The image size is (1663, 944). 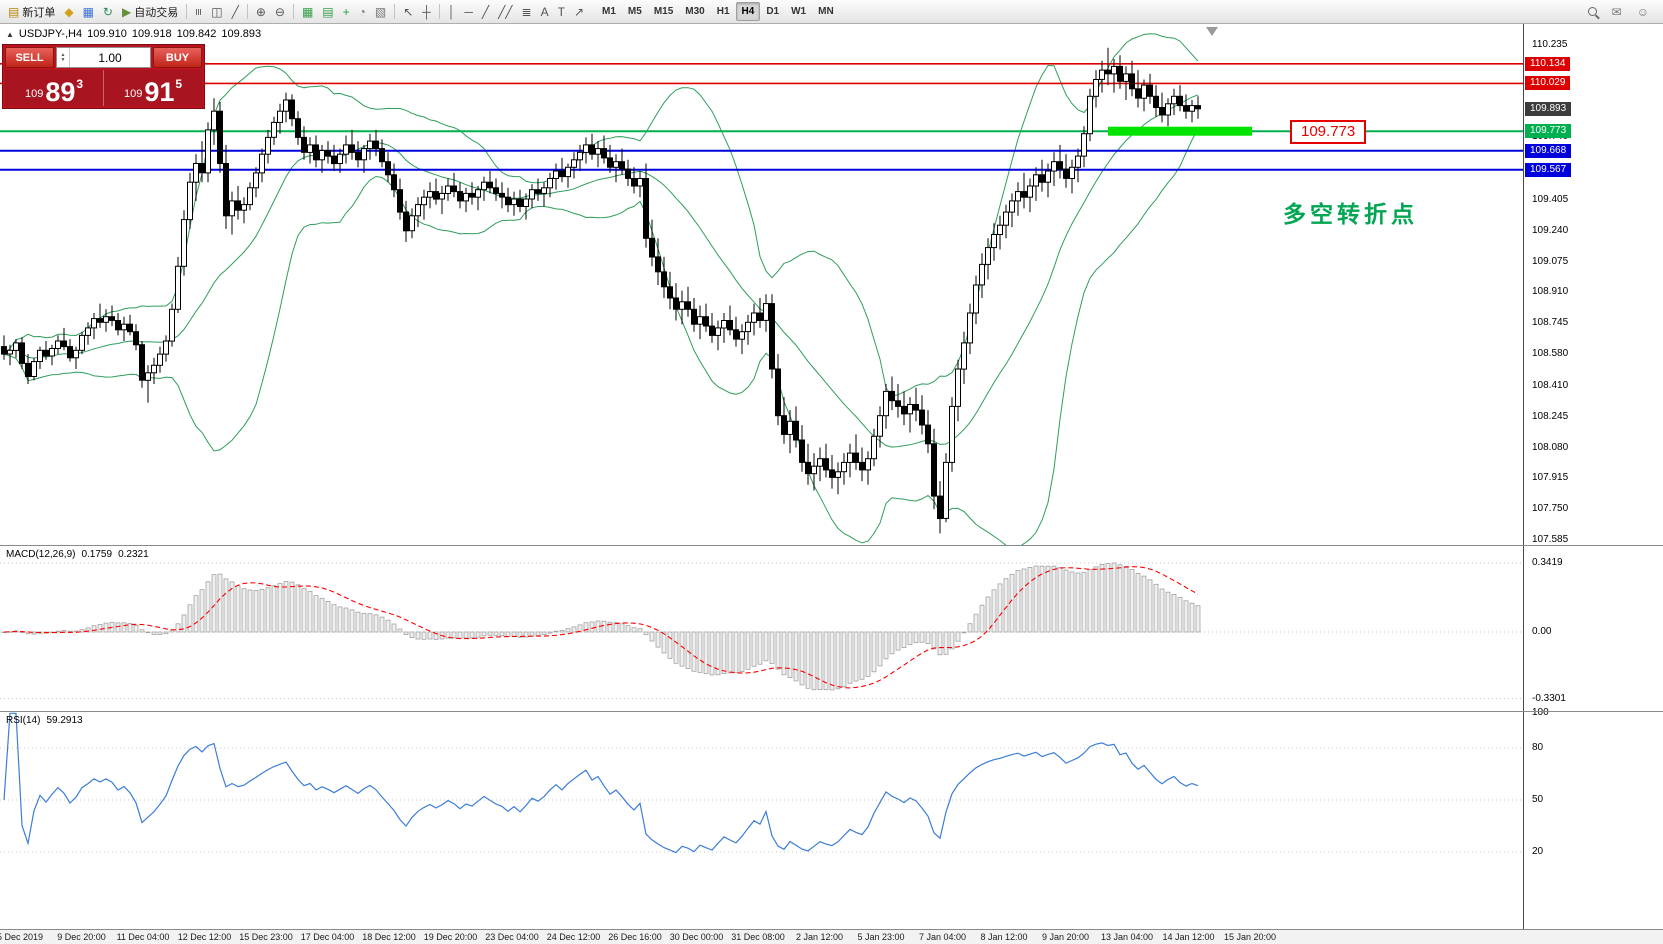 I want to click on autotrading-icon: ▶, so click(x=126, y=11).